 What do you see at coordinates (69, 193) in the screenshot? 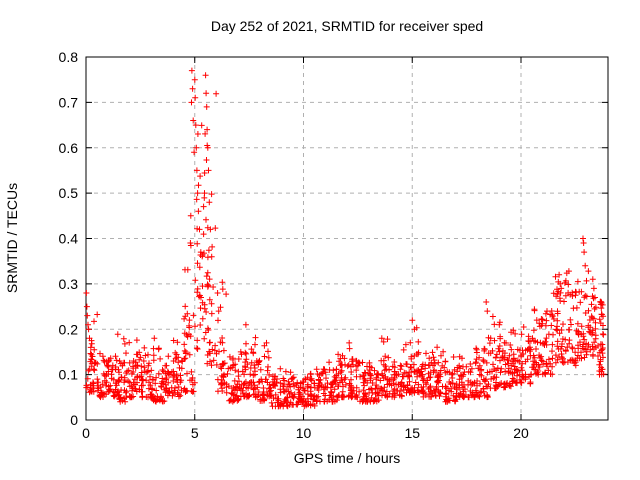
I see `y-tick-label: 0.5` at bounding box center [69, 193].